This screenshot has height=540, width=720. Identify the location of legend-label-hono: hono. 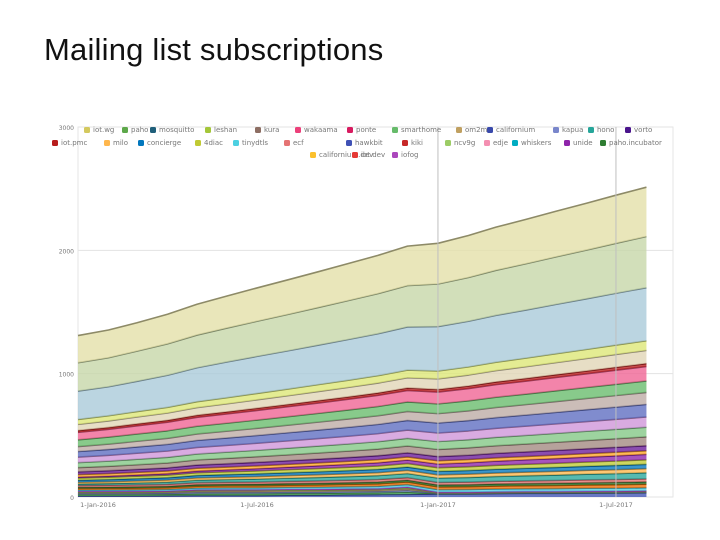
(605, 130).